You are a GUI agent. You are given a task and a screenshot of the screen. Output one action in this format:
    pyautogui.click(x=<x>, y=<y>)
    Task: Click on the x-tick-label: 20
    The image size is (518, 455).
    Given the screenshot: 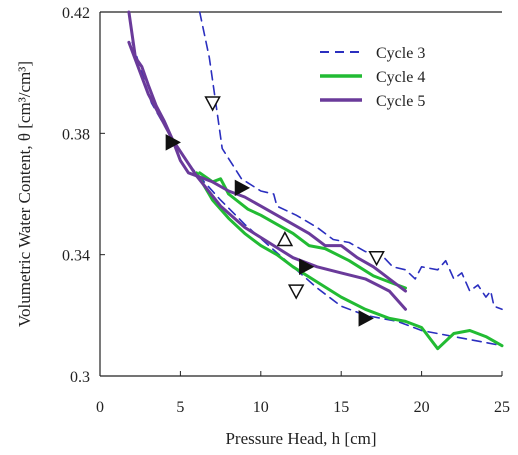 What is the action you would take?
    pyautogui.click(x=422, y=407)
    